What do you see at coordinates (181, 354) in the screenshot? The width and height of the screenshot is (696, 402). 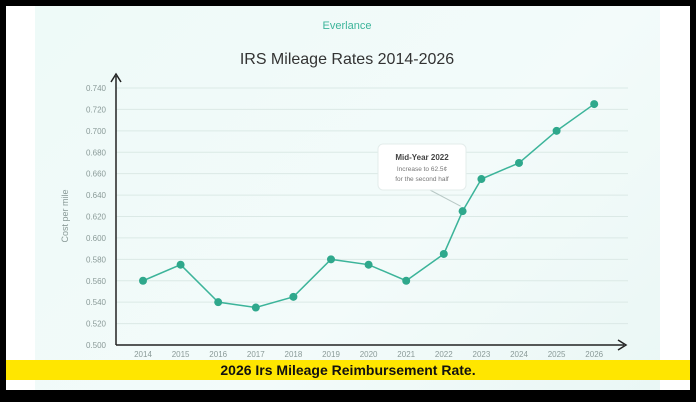 I see `x-tick-label: 2015` at bounding box center [181, 354].